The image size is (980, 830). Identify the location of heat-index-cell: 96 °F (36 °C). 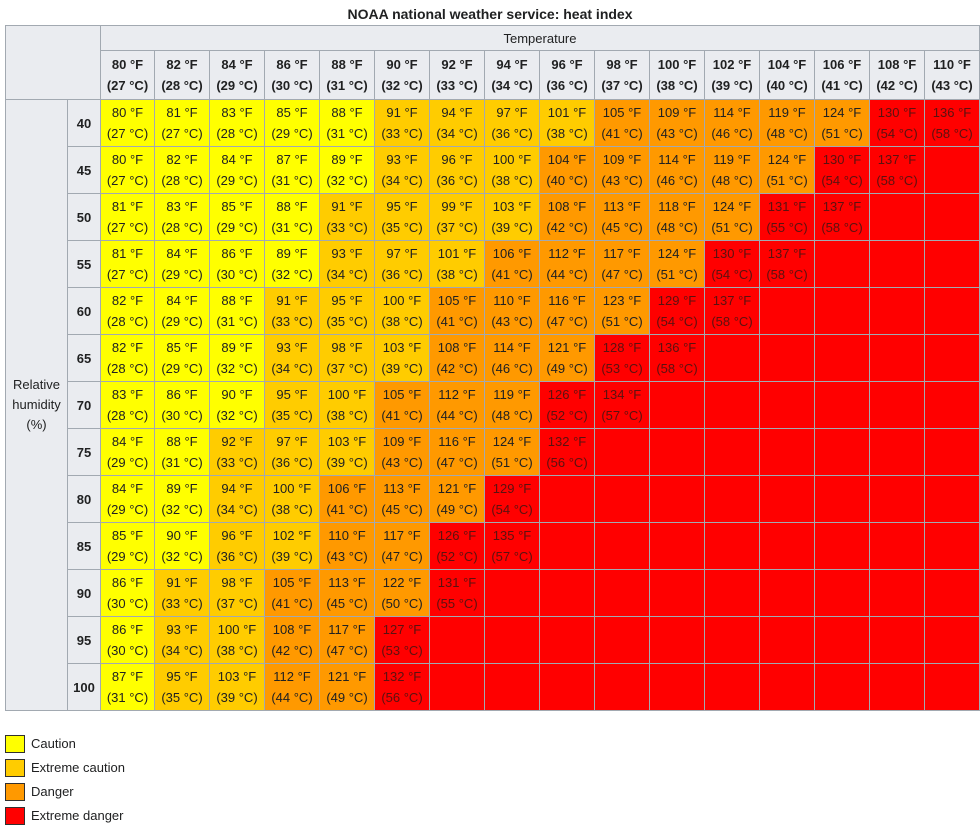
(457, 170).